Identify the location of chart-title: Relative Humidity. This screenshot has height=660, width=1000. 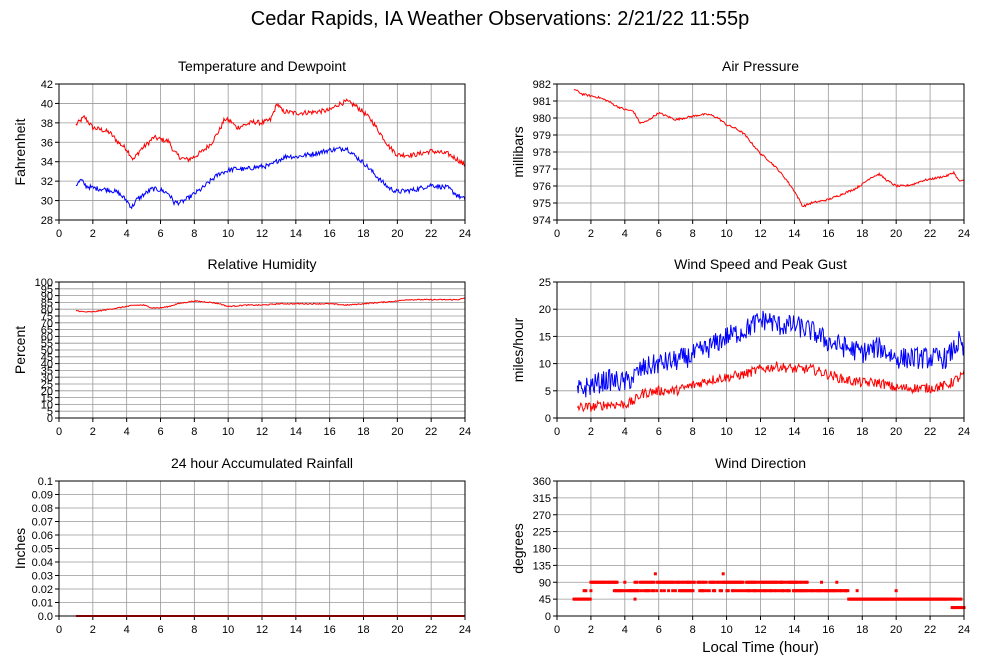
(262, 264).